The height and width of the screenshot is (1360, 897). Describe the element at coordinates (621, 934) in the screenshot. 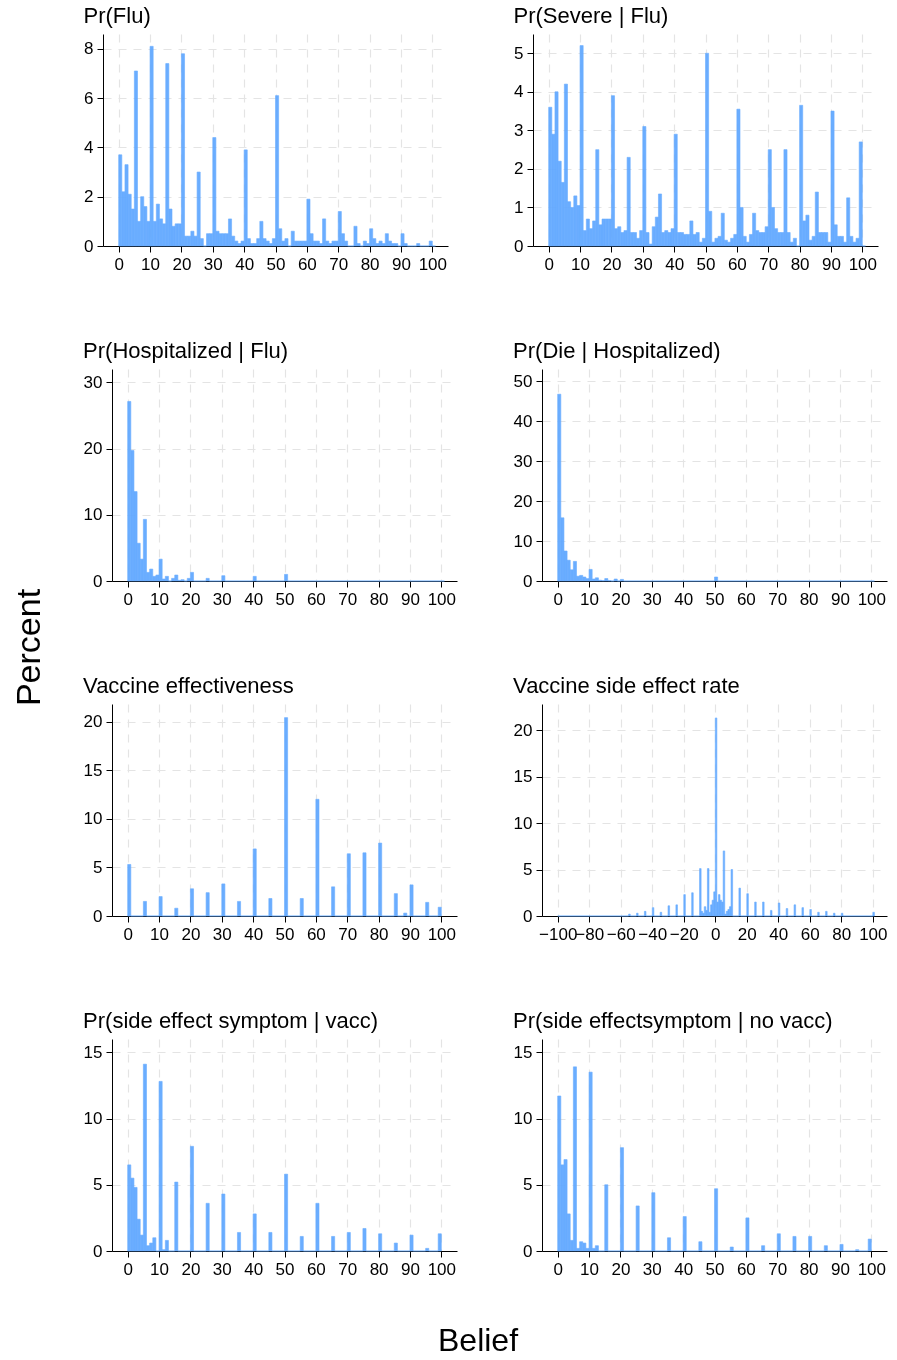

I see `x-tick-label: −60` at that location.